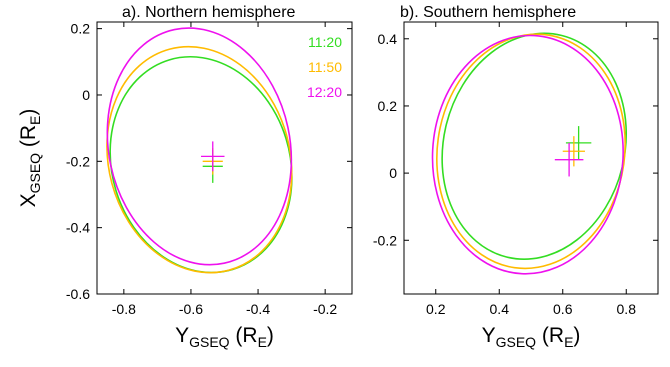  I want to click on x-tick-label: -0.4, so click(258, 309).